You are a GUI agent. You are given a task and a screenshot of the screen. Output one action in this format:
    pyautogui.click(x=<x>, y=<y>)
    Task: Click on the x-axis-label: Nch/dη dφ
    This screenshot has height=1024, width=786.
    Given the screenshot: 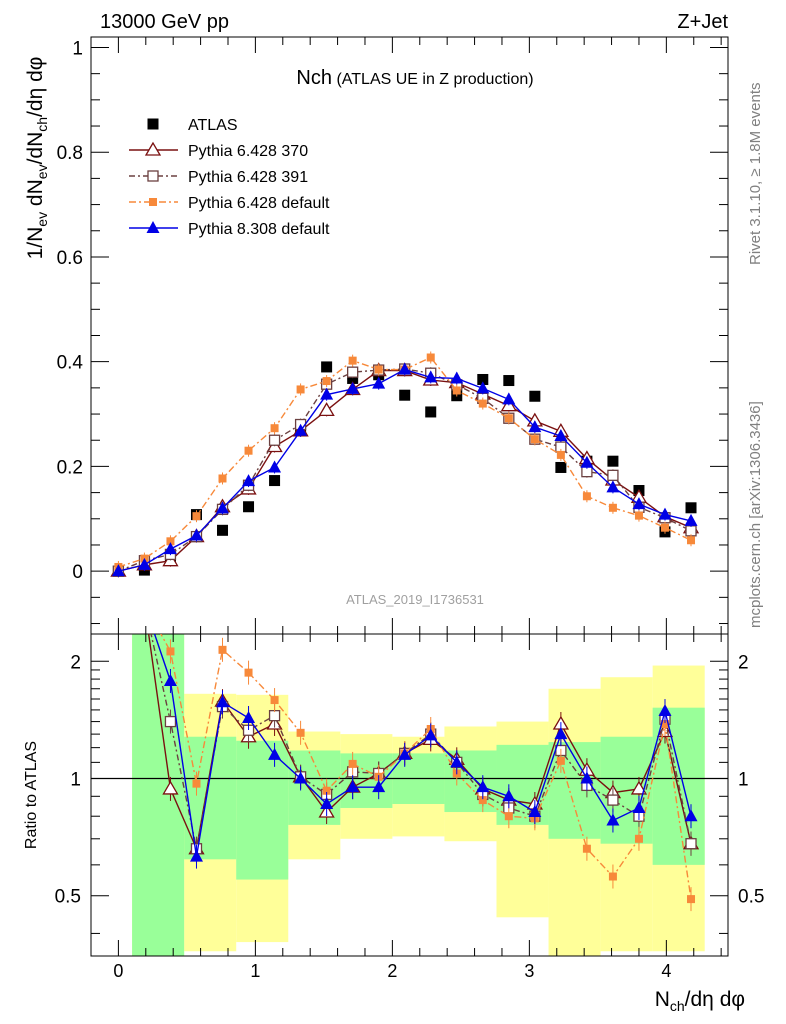 What is the action you would take?
    pyautogui.click(x=700, y=1001)
    